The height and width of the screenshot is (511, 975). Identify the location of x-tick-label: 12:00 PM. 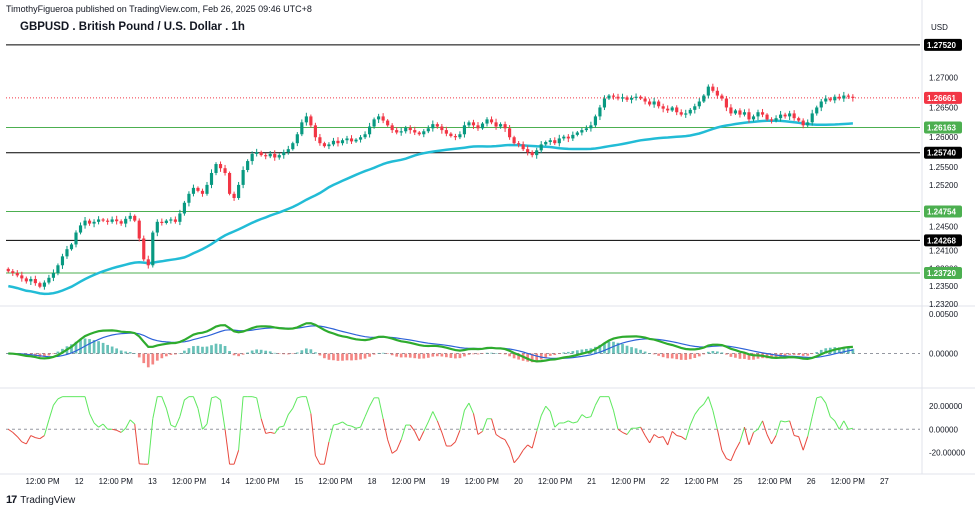
(335, 481).